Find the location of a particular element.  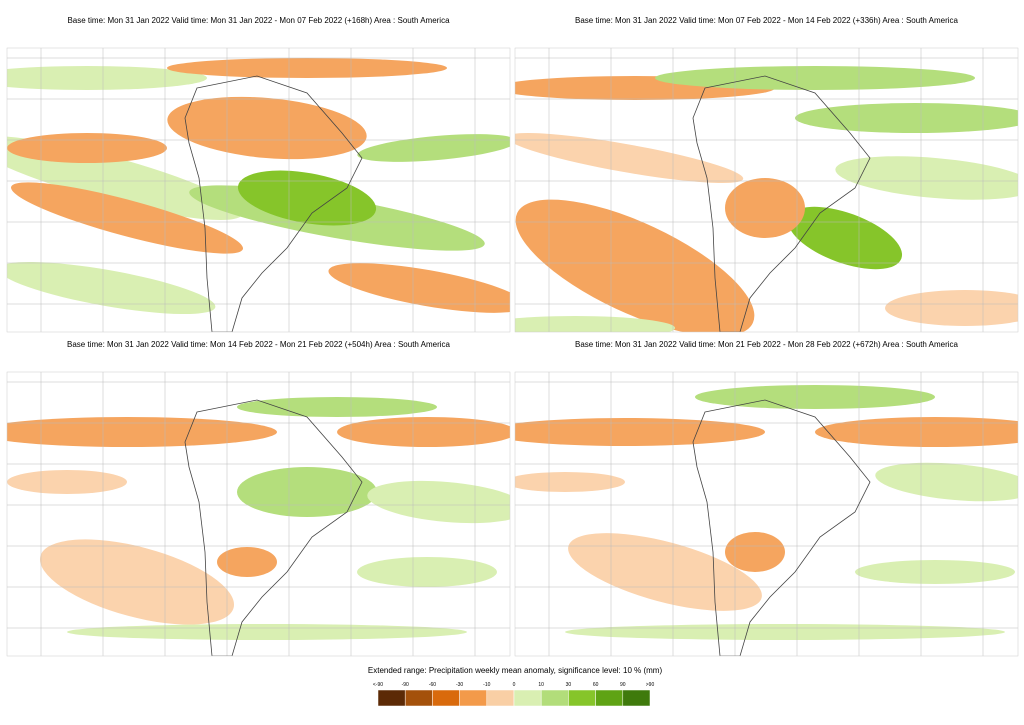

legend-label: -60 is located at coordinates (432, 685).